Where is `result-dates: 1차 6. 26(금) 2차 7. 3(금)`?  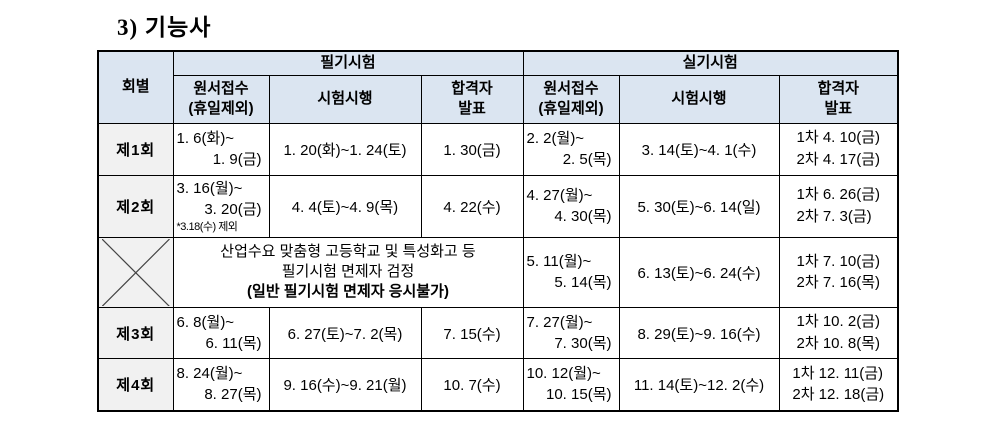 result-dates: 1차 6. 26(금) 2차 7. 3(금) is located at coordinates (838, 205).